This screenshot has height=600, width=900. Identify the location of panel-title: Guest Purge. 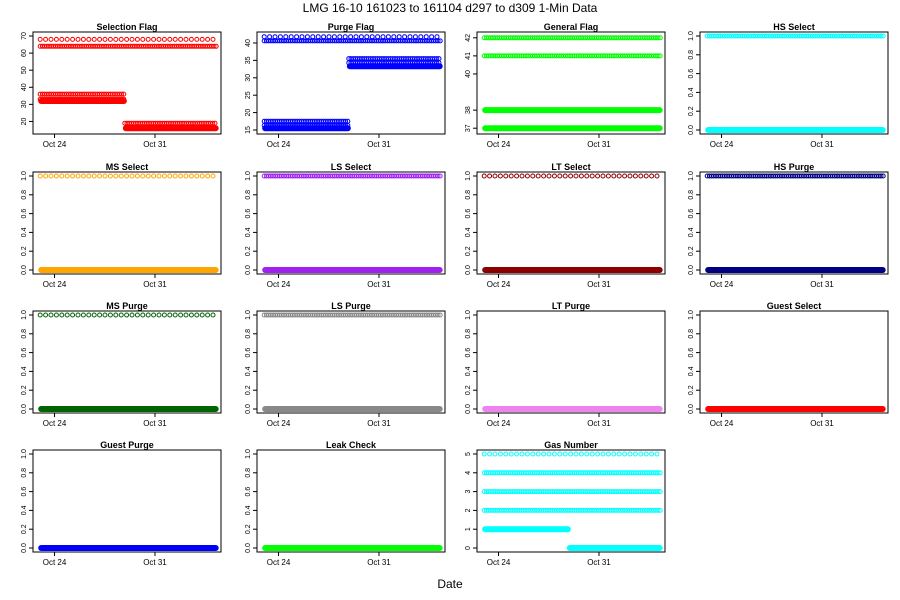
(127, 445).